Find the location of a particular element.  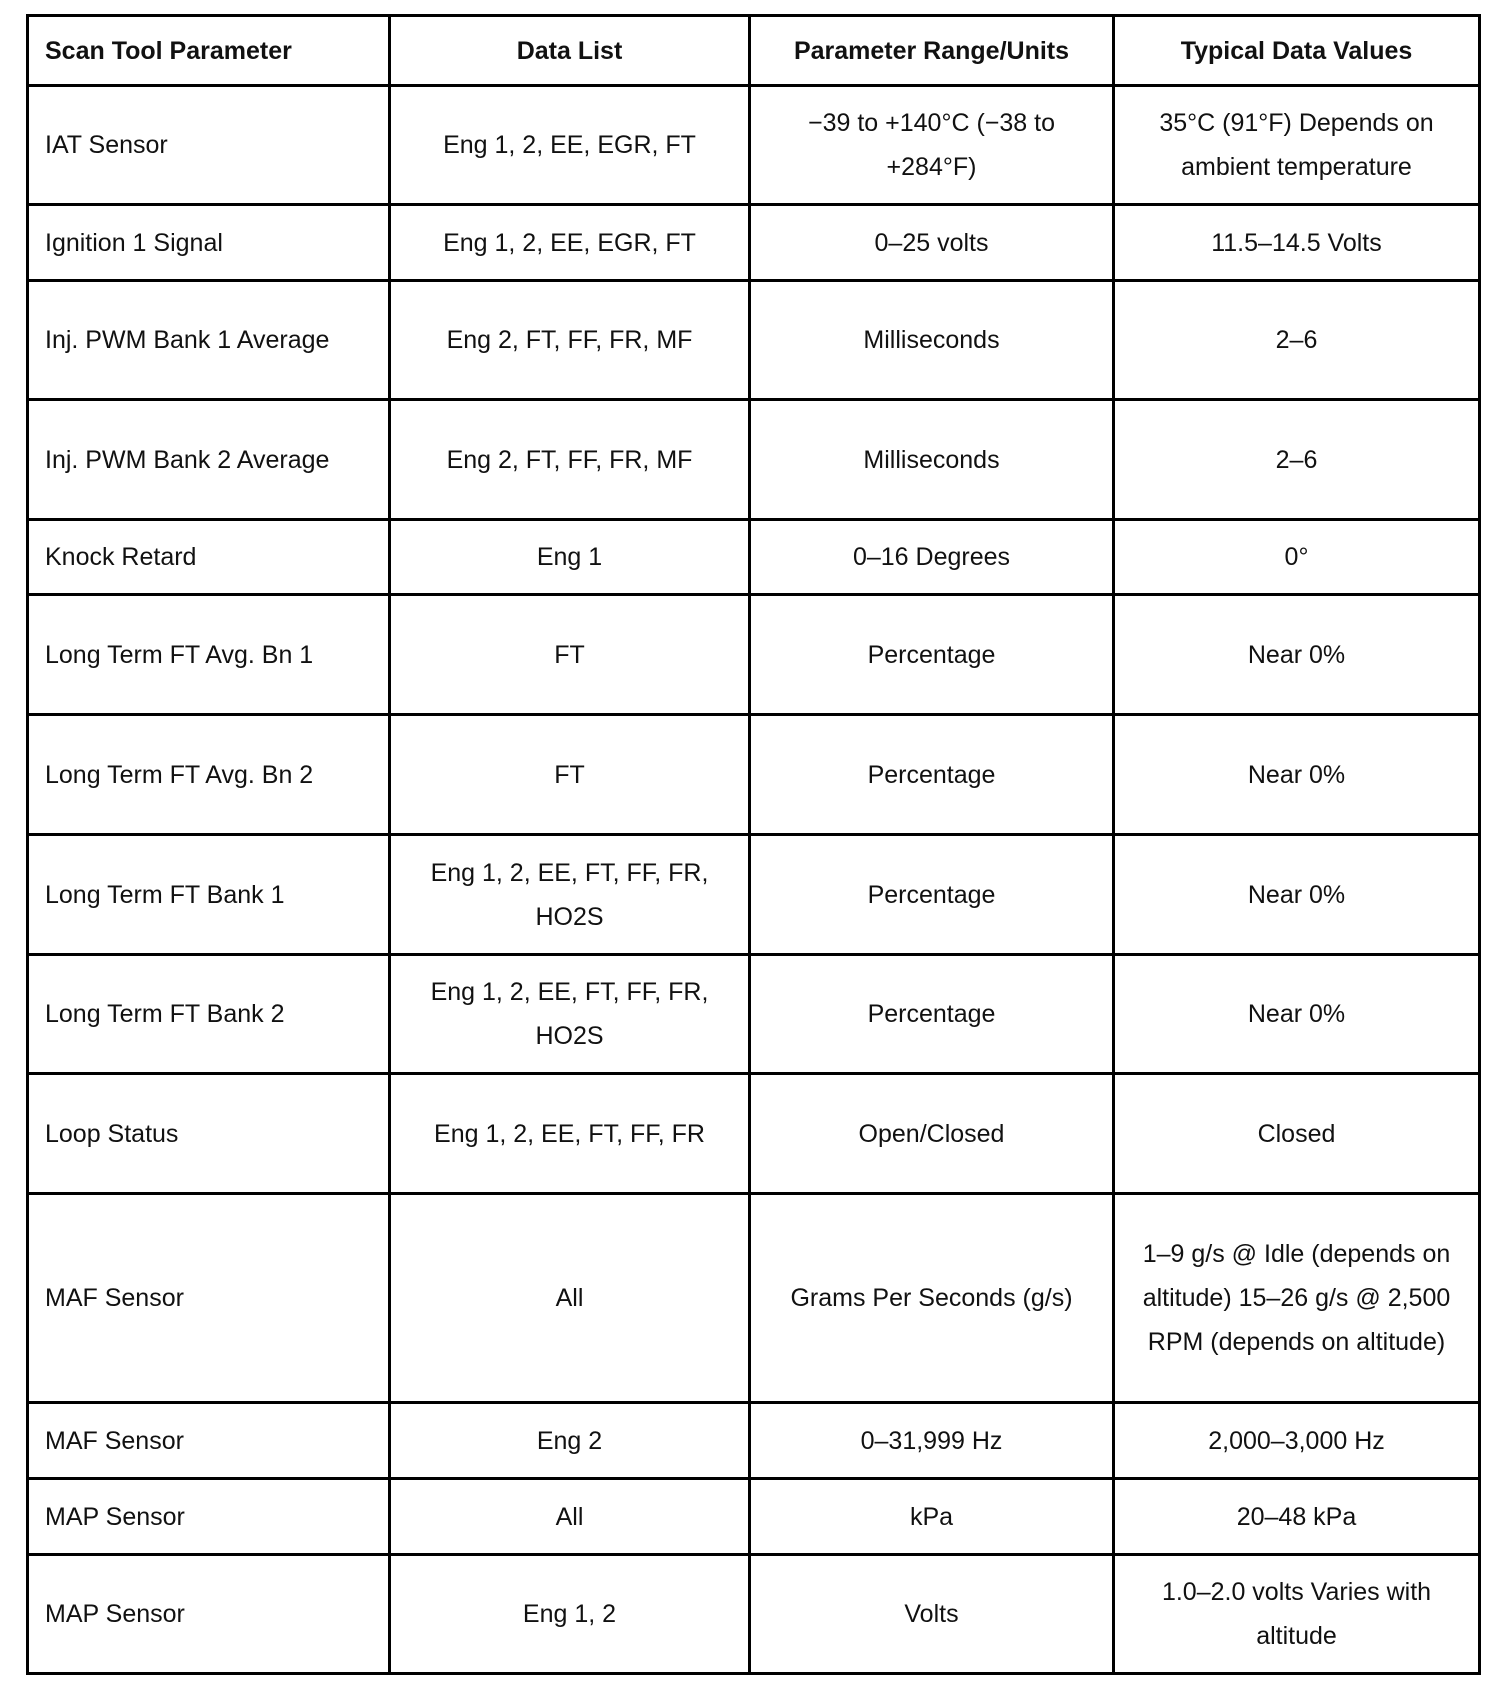

header-parameter-range-units: Parameter Range/Units is located at coordinates (931, 50).